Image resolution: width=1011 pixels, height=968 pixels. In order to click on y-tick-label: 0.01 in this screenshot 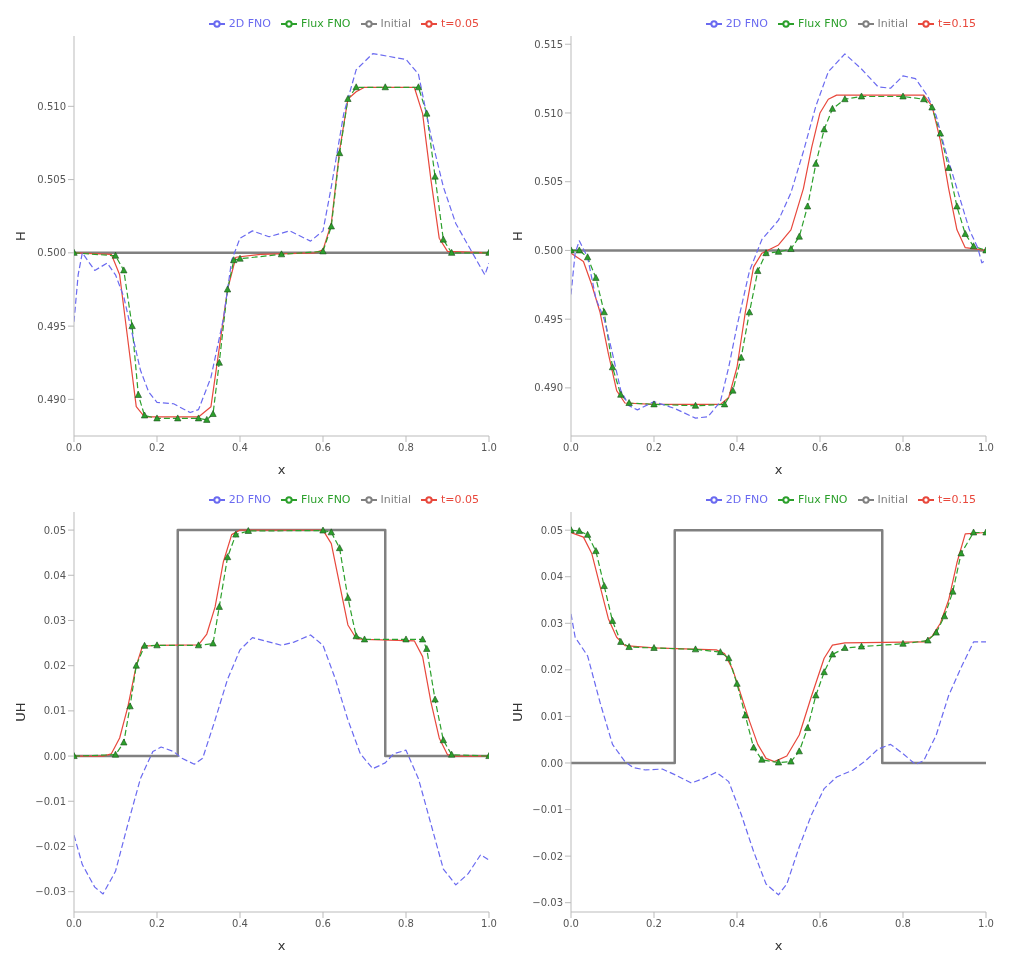, I will do `click(54, 711)`.